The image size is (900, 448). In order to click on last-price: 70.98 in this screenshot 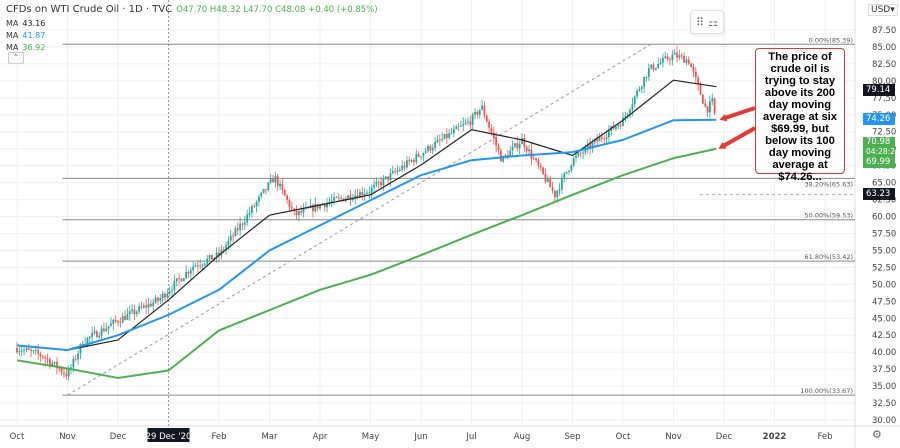, I will do `click(878, 142)`.